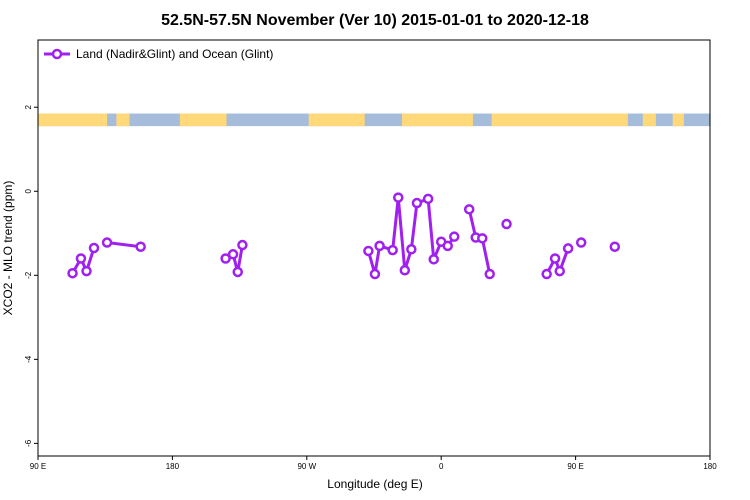 This screenshot has width=750, height=500. I want to click on x-tick-label-3: 0, so click(441, 466).